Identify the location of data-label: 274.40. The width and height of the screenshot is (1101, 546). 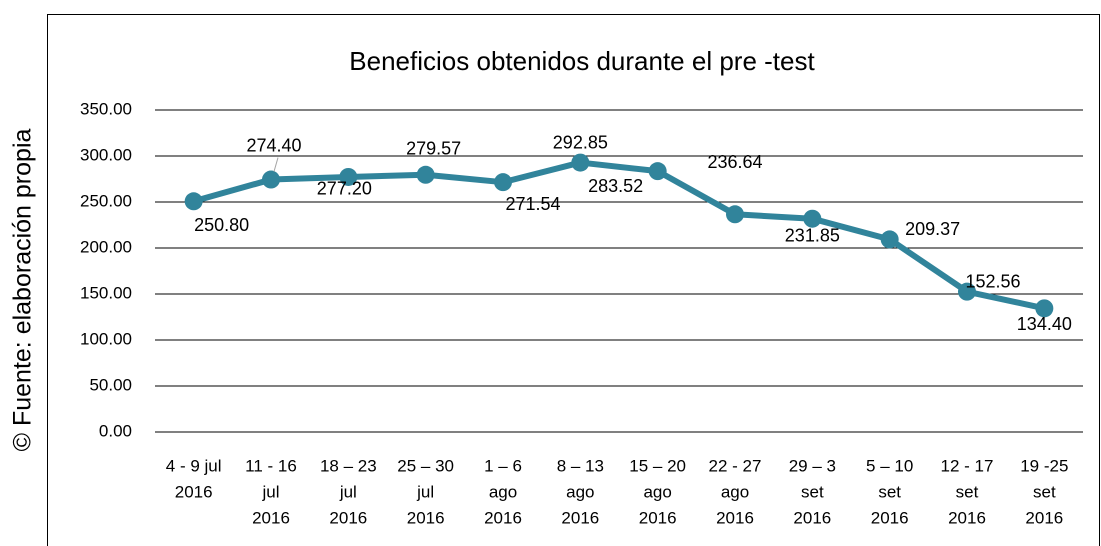
(273, 145).